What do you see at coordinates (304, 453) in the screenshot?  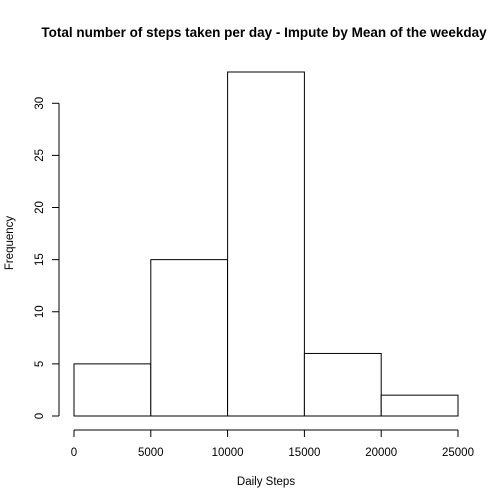 I see `x-tick-label: 15000` at bounding box center [304, 453].